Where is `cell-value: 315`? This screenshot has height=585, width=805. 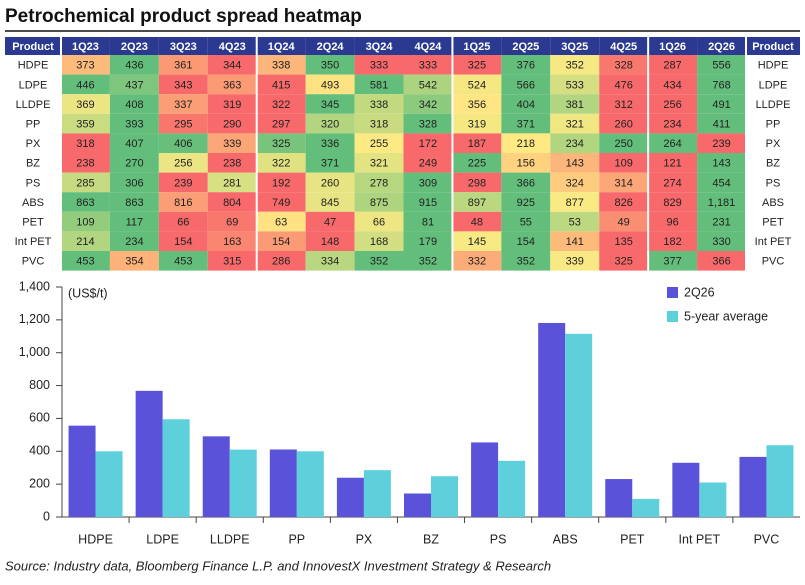 cell-value: 315 is located at coordinates (232, 262).